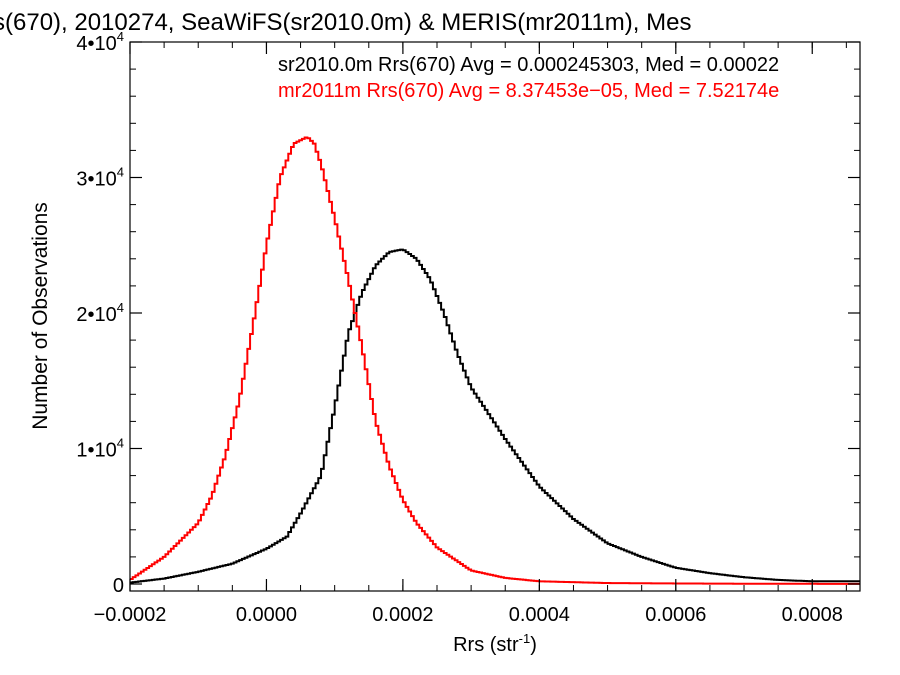 The image size is (900, 675). I want to click on x-tick-label-4: 0.0006, so click(675, 615).